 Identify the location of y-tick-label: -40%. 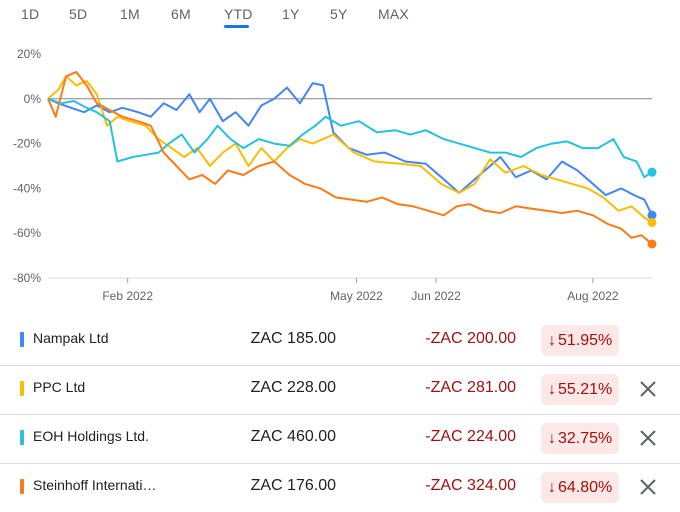
(27, 188).